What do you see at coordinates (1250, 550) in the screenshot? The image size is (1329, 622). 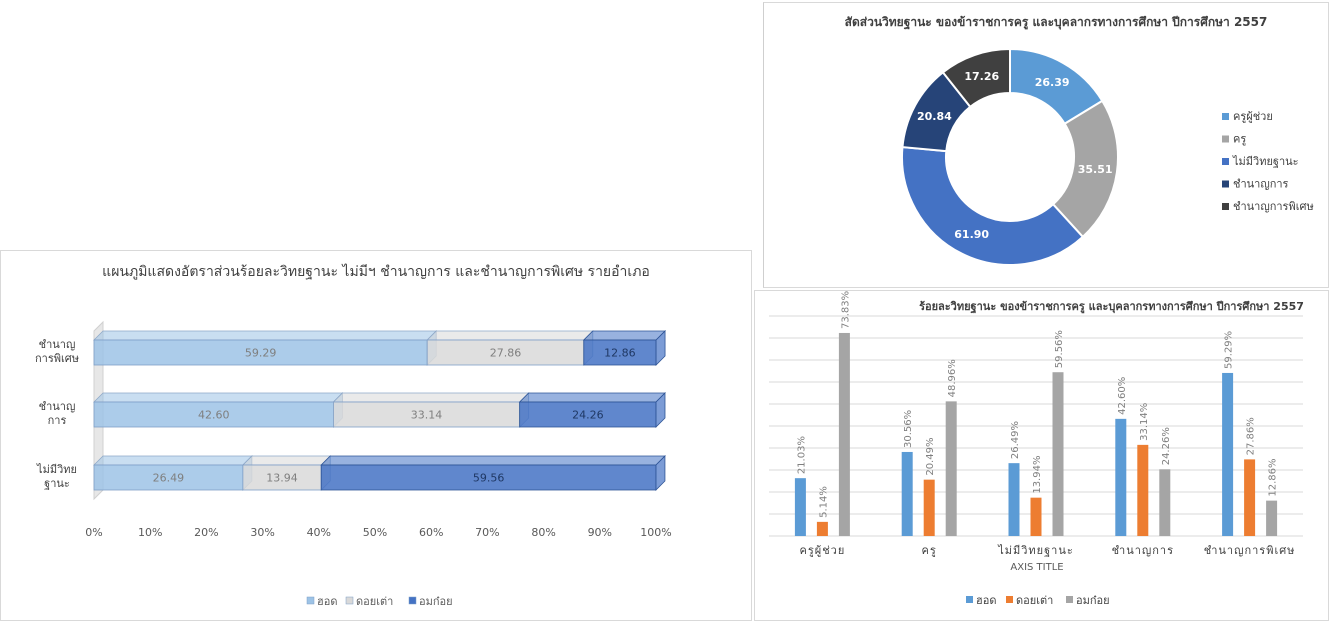 I see `x-category-label: ชำนาญการพิเศษ` at bounding box center [1250, 550].